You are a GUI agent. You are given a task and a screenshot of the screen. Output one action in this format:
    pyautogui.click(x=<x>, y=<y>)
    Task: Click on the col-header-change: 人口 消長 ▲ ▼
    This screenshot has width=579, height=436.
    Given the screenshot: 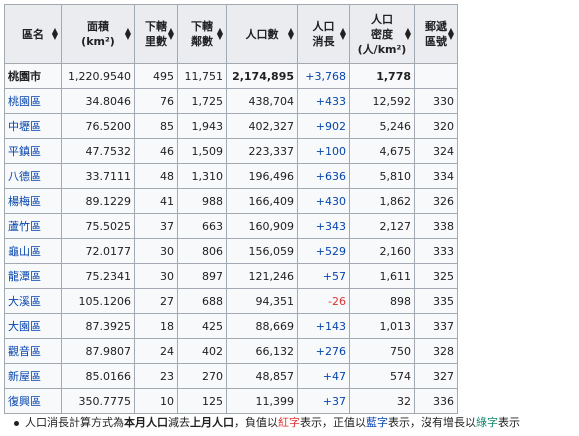 What is the action you would take?
    pyautogui.click(x=323, y=34)
    